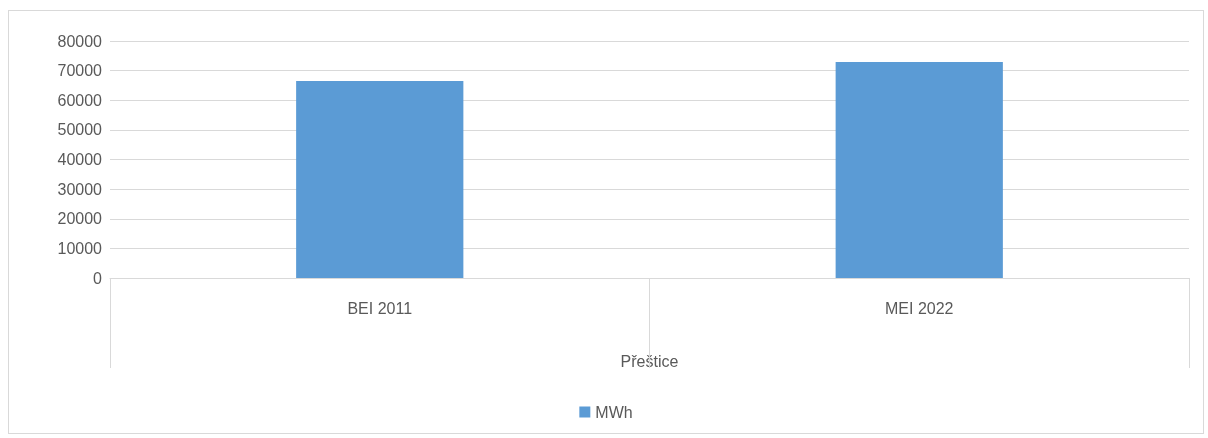 This screenshot has height=438, width=1208. I want to click on x-tick-label: MEI 2022, so click(919, 308).